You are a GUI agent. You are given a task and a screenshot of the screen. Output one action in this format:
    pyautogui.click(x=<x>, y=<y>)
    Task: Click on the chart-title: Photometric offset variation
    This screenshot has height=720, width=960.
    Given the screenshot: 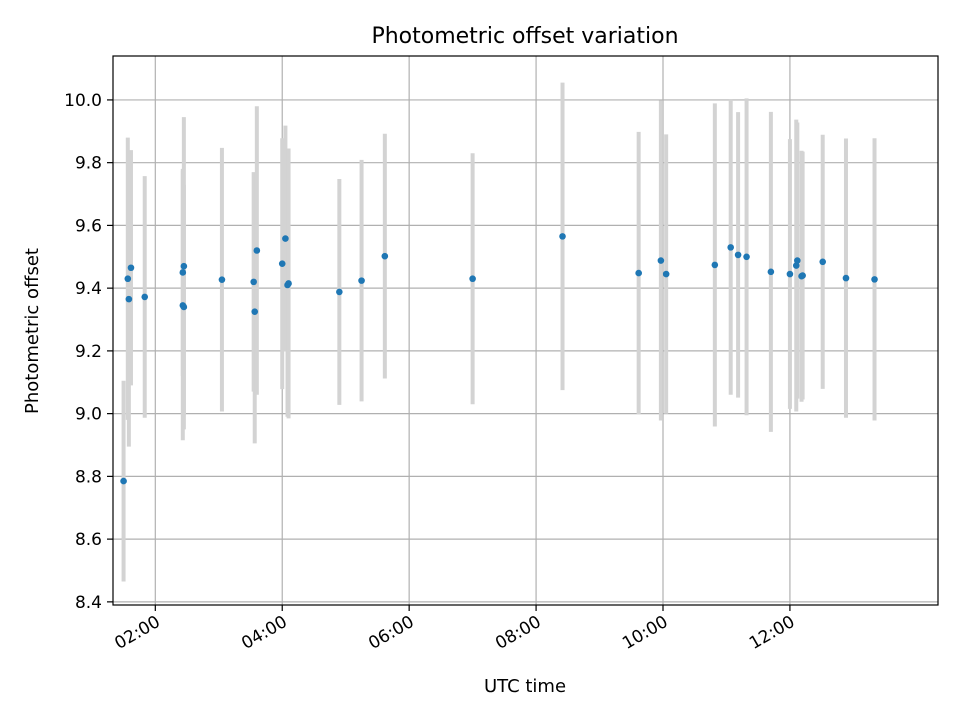 What is the action you would take?
    pyautogui.click(x=524, y=36)
    